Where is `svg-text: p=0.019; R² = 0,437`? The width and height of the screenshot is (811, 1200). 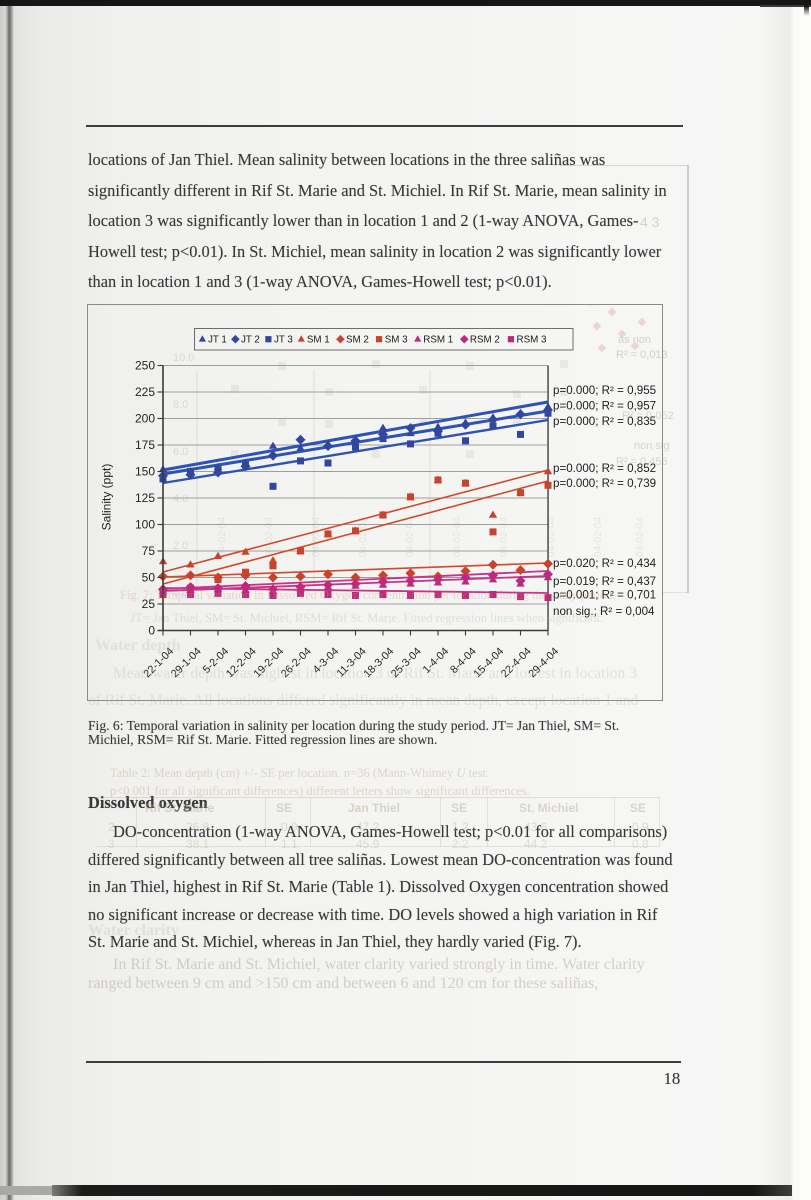
svg-text: p=0.019; R² = 0,437 is located at coordinates (604, 581).